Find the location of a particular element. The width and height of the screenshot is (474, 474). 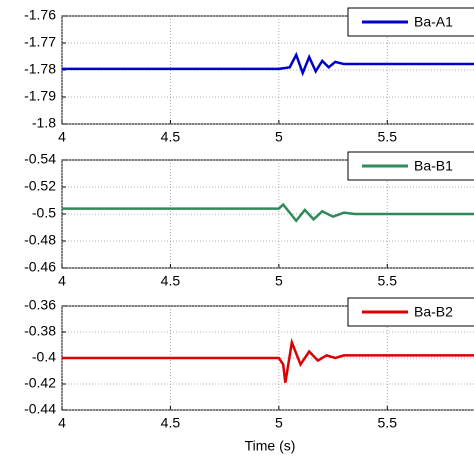

y-tick-label: -1.78 is located at coordinates (40, 69).